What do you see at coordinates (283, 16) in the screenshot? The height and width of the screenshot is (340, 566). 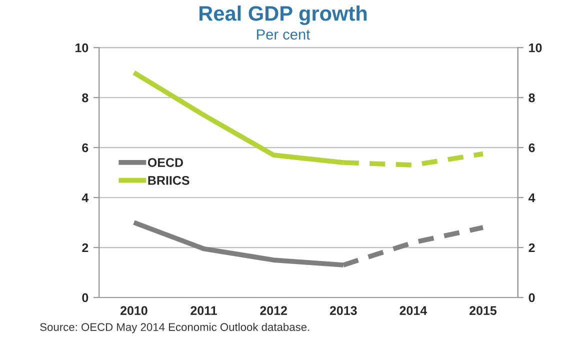 I see `chart-title: Real GDP growth` at bounding box center [283, 16].